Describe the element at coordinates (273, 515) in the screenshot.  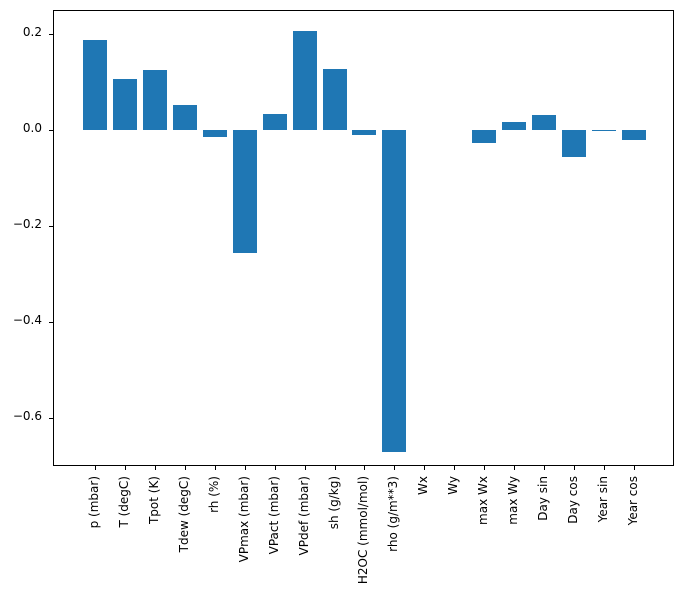
I see `x-tick-label: VPact (mbar)` at that location.